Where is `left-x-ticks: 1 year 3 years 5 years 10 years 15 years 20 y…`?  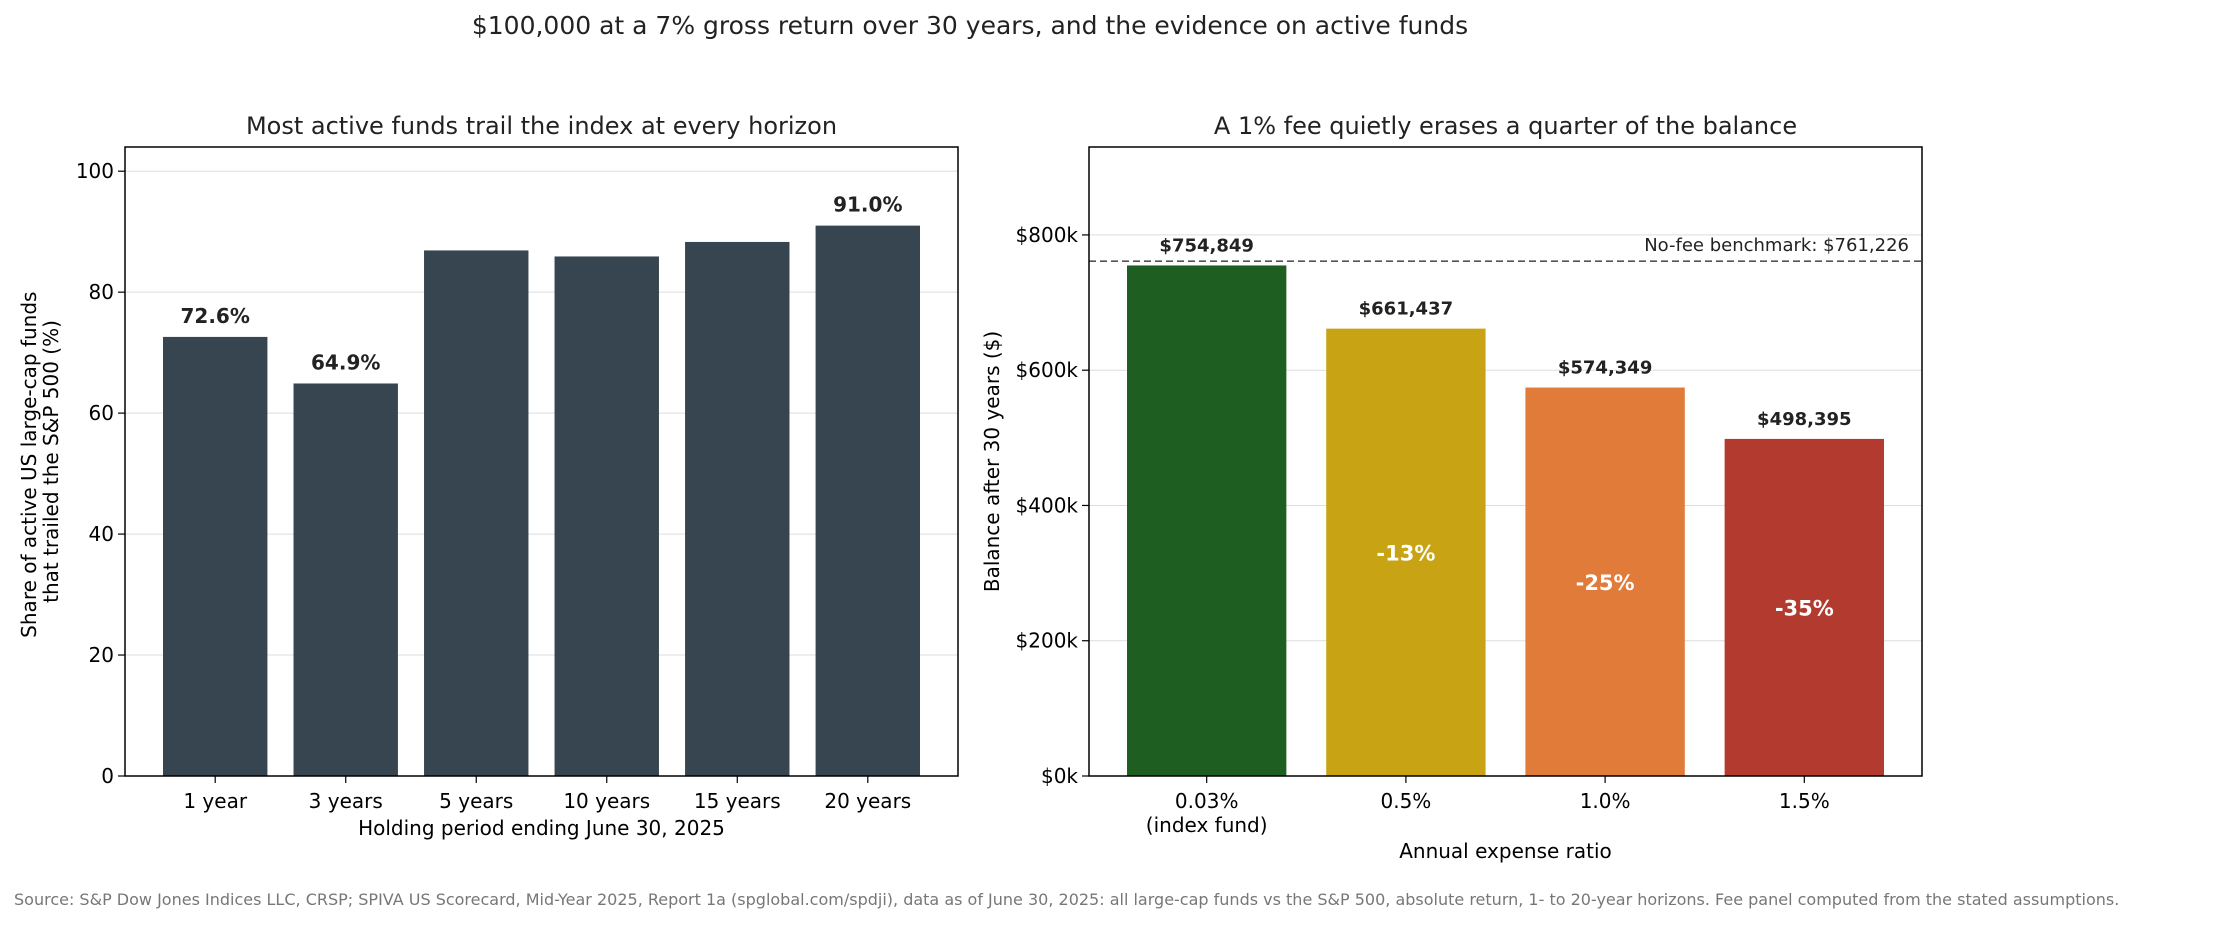 left-x-ticks: 1 year 3 years 5 years 10 years 15 years 20 y… is located at coordinates (547, 794).